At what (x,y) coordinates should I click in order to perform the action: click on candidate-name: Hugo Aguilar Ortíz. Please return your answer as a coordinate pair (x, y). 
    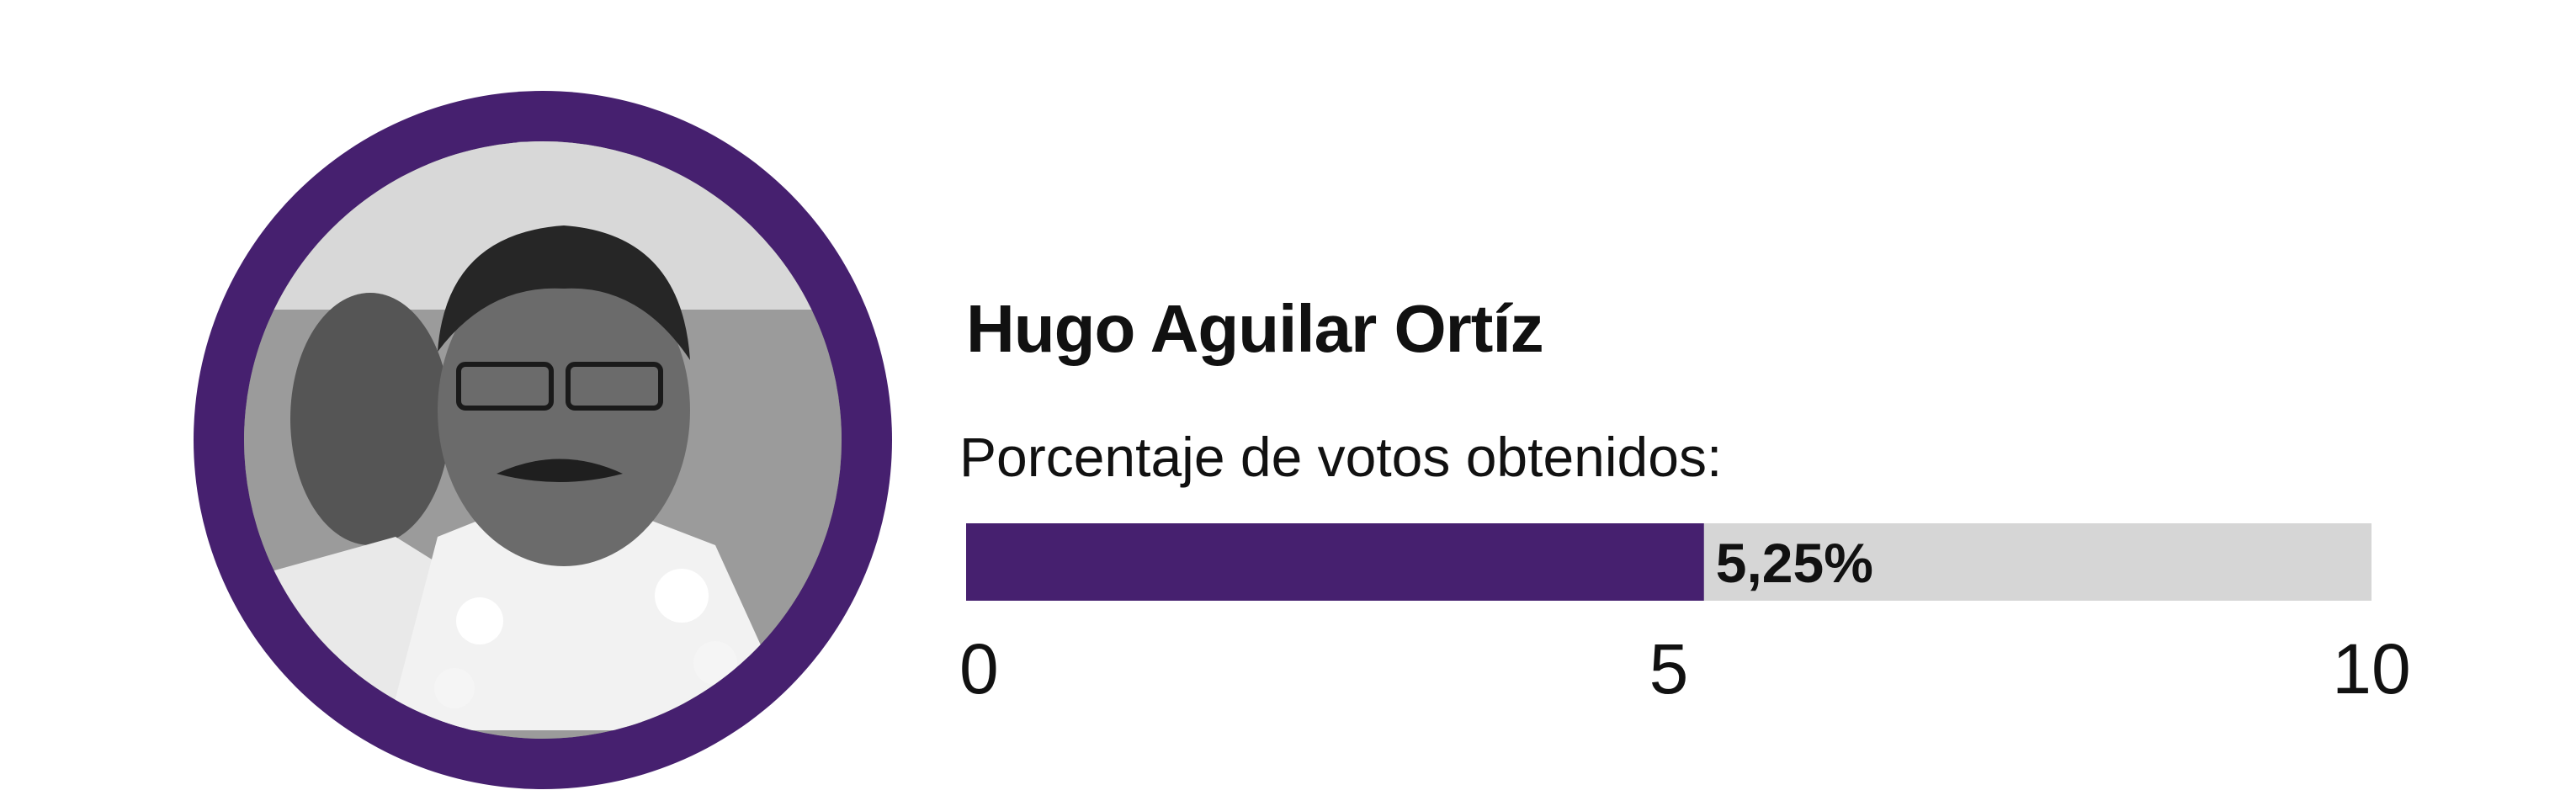
    Looking at the image, I should click on (1255, 328).